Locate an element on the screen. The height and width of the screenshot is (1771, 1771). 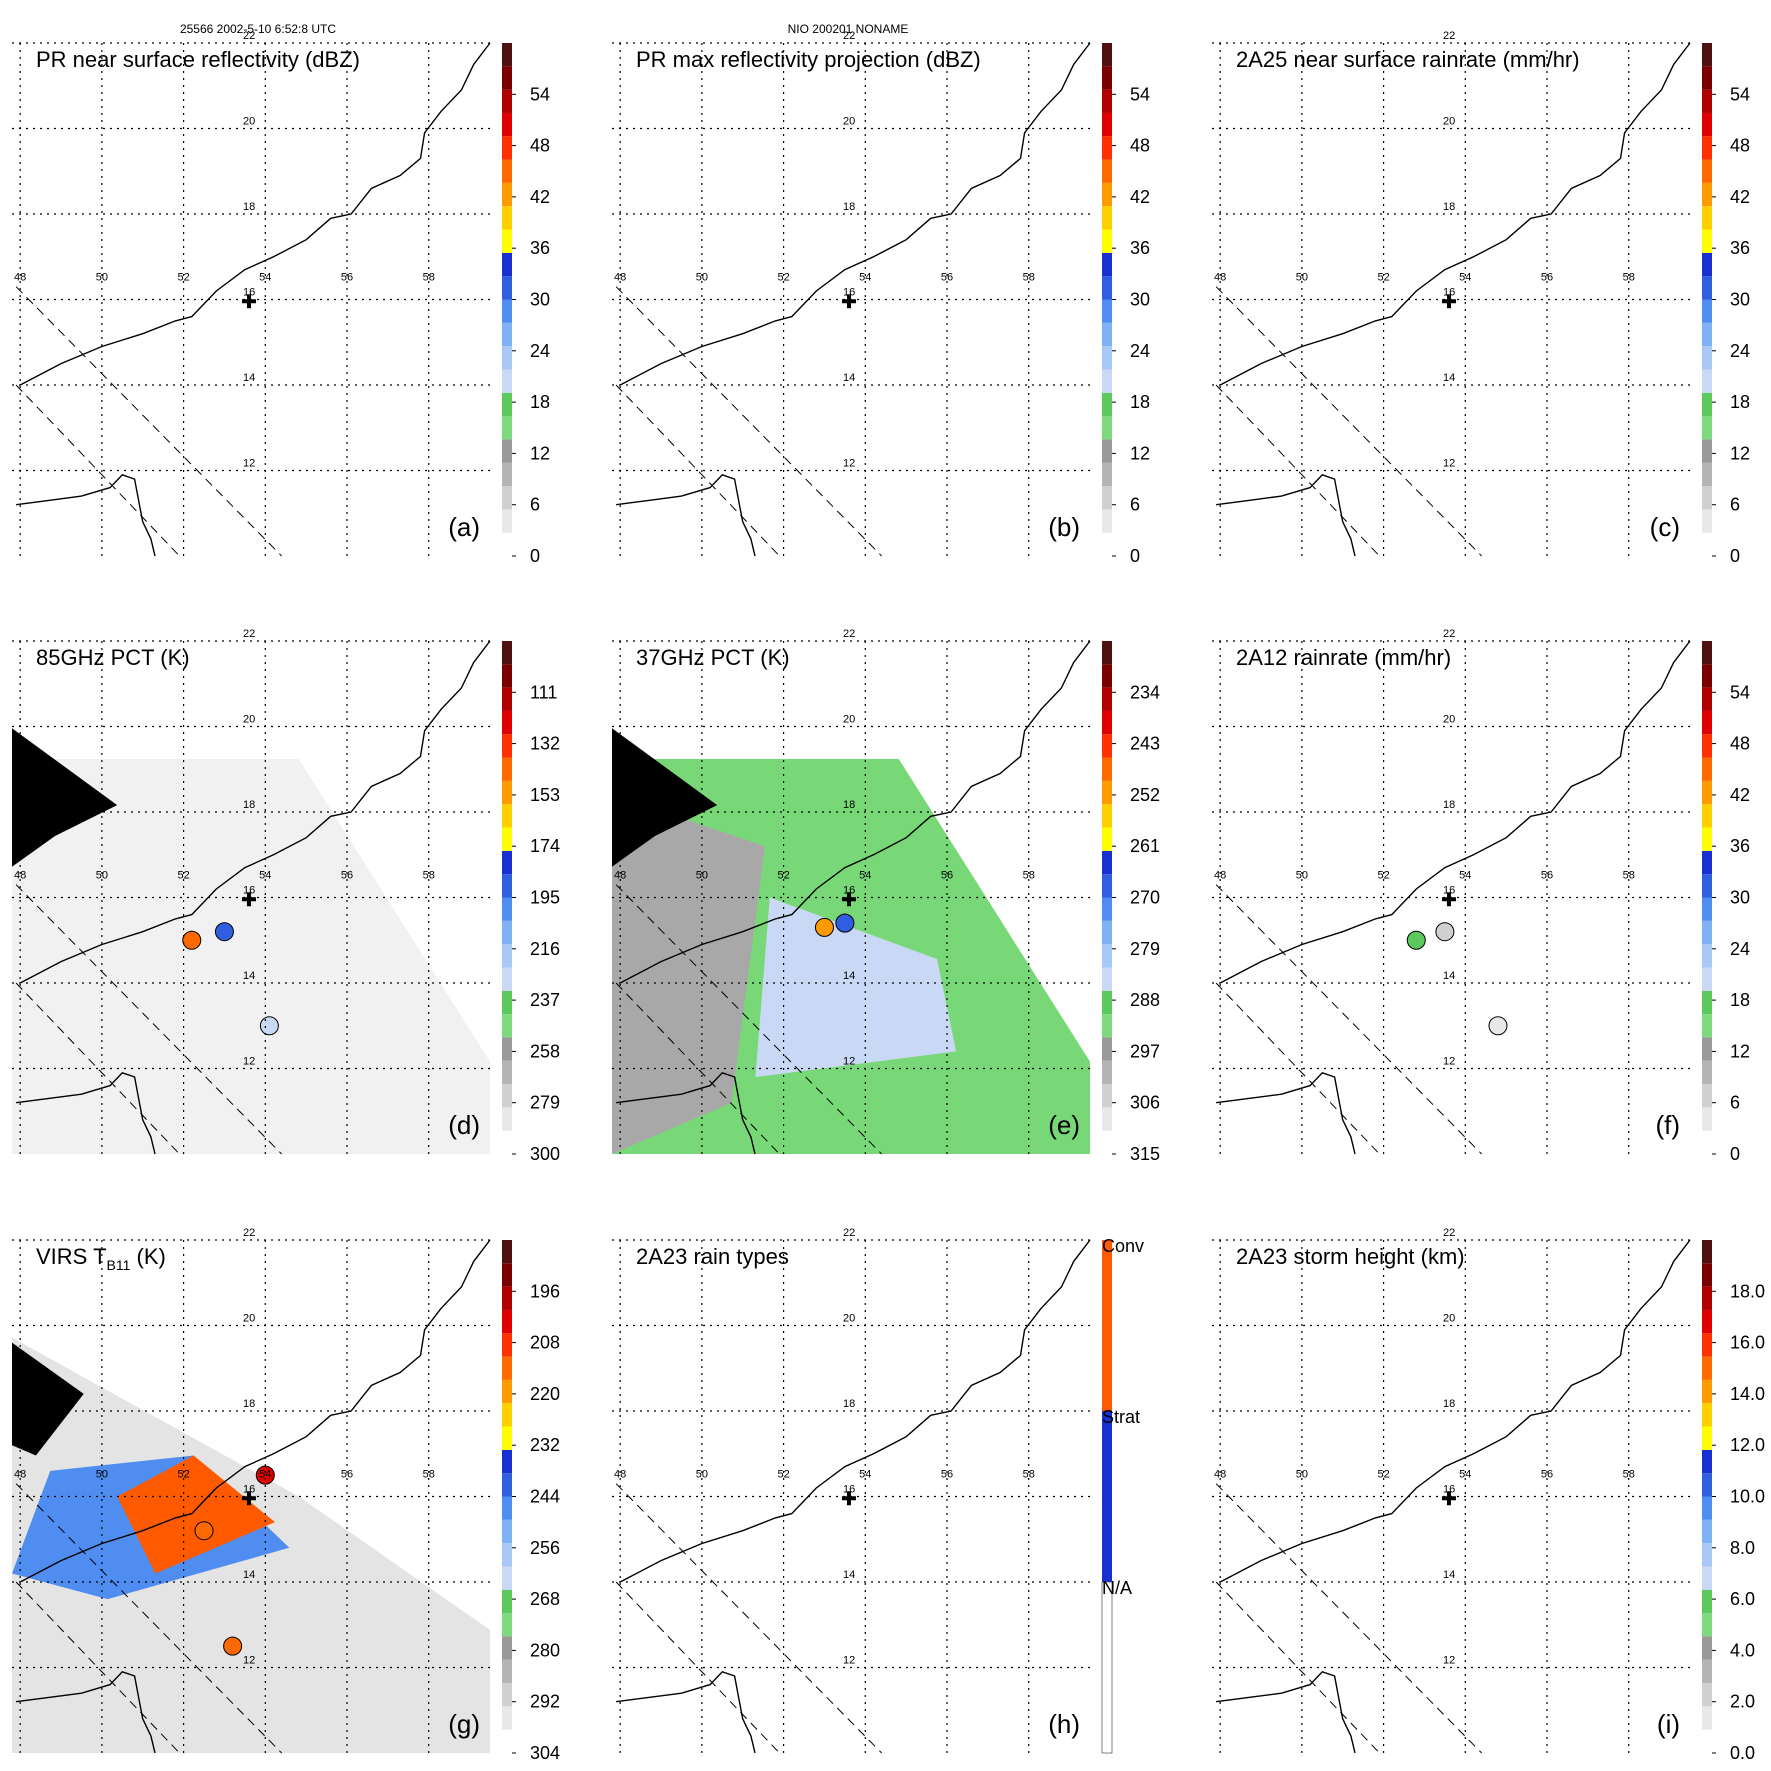
panel-title: 2A23 storm height (km) is located at coordinates (1350, 1256).